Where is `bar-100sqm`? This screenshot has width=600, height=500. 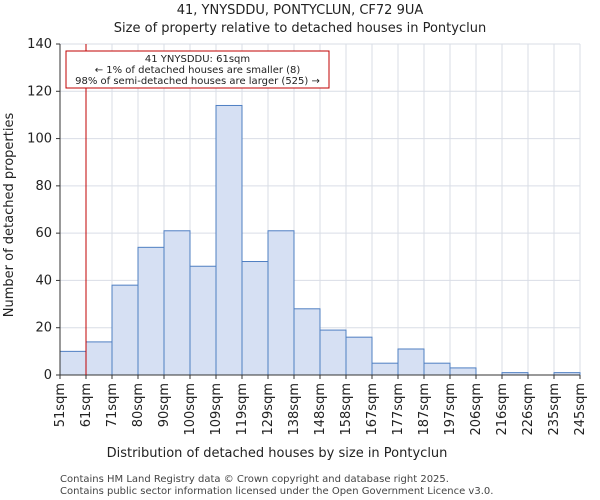 bar-100sqm is located at coordinates (203, 320).